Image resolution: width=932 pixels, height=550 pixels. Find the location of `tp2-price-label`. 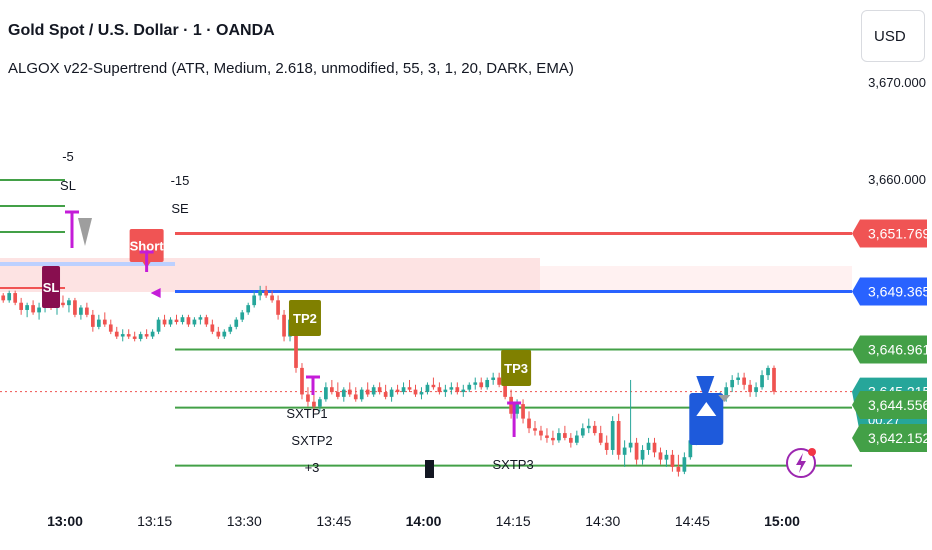

tp2-price-label is located at coordinates (889, 405).